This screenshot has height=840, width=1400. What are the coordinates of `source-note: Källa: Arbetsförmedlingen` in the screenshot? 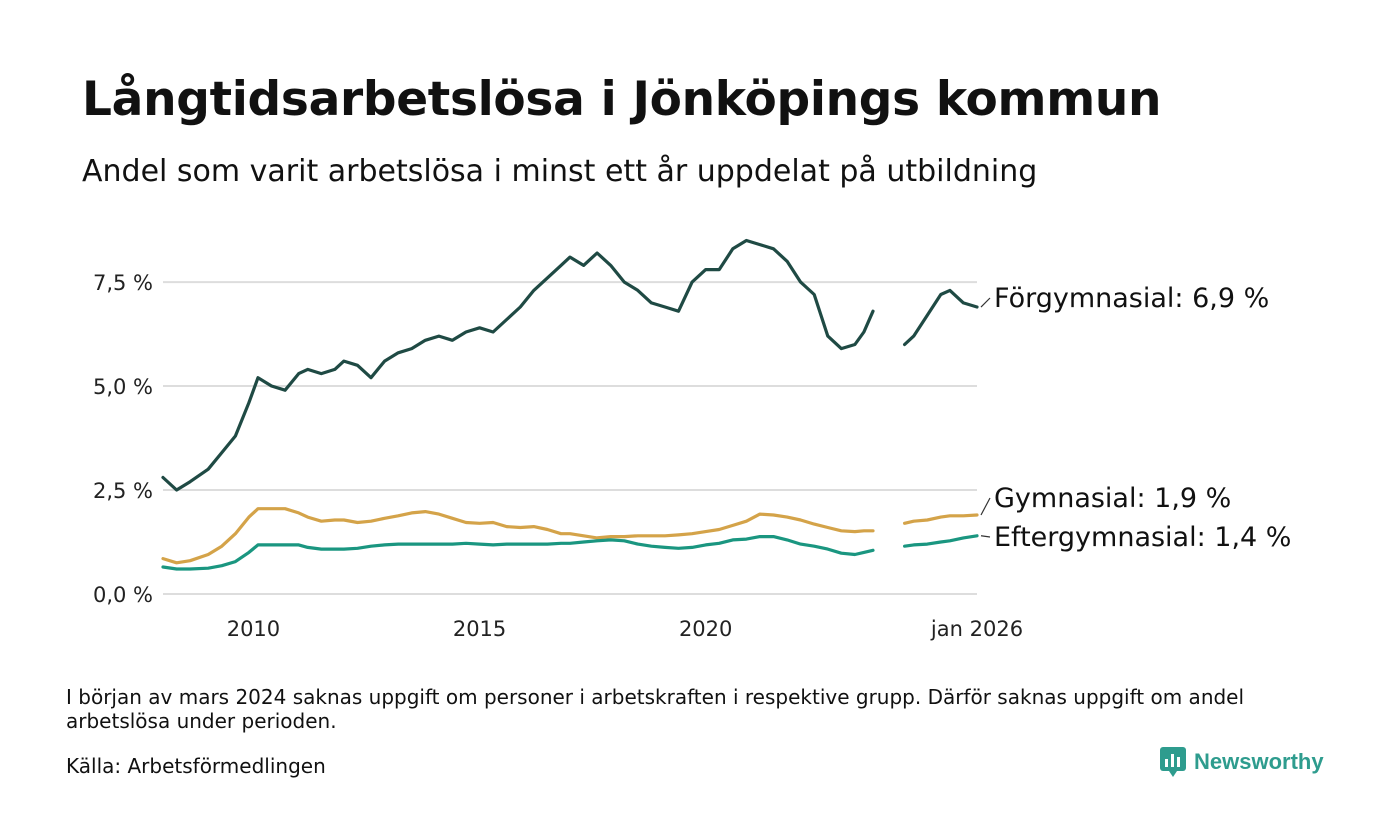 It's located at (196, 766).